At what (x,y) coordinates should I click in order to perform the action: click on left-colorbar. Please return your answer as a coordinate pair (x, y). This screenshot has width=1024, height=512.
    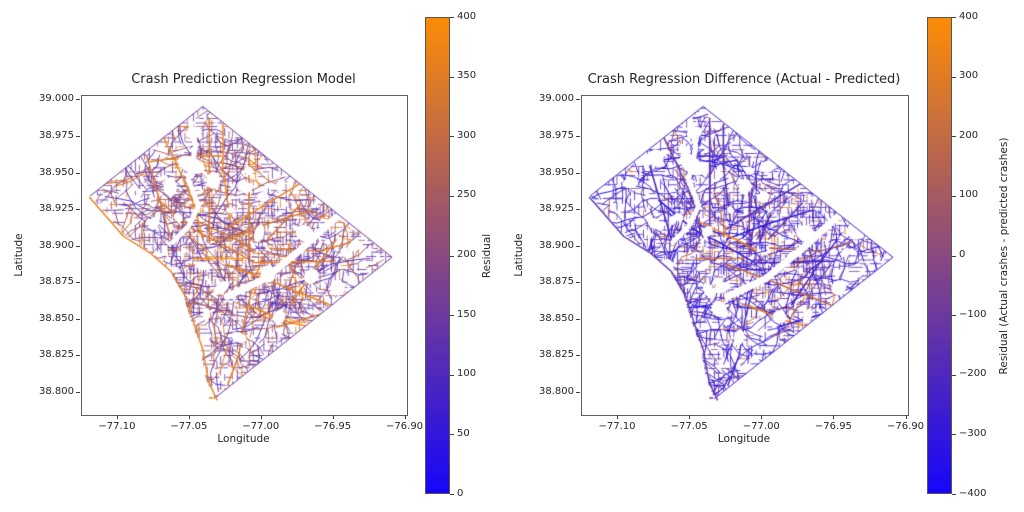
    Looking at the image, I should click on (437, 255).